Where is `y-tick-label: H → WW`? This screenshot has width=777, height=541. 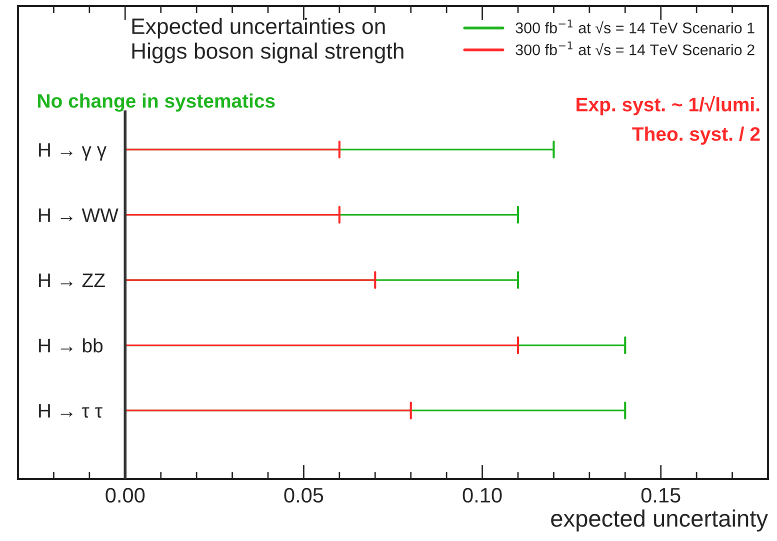
y-tick-label: H → WW is located at coordinates (78, 215).